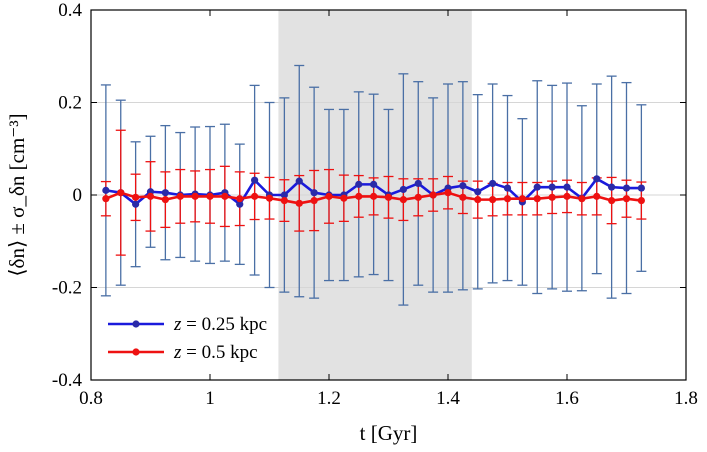  Describe the element at coordinates (70, 10) in the screenshot. I see `y-tick-label: 0.4` at that location.